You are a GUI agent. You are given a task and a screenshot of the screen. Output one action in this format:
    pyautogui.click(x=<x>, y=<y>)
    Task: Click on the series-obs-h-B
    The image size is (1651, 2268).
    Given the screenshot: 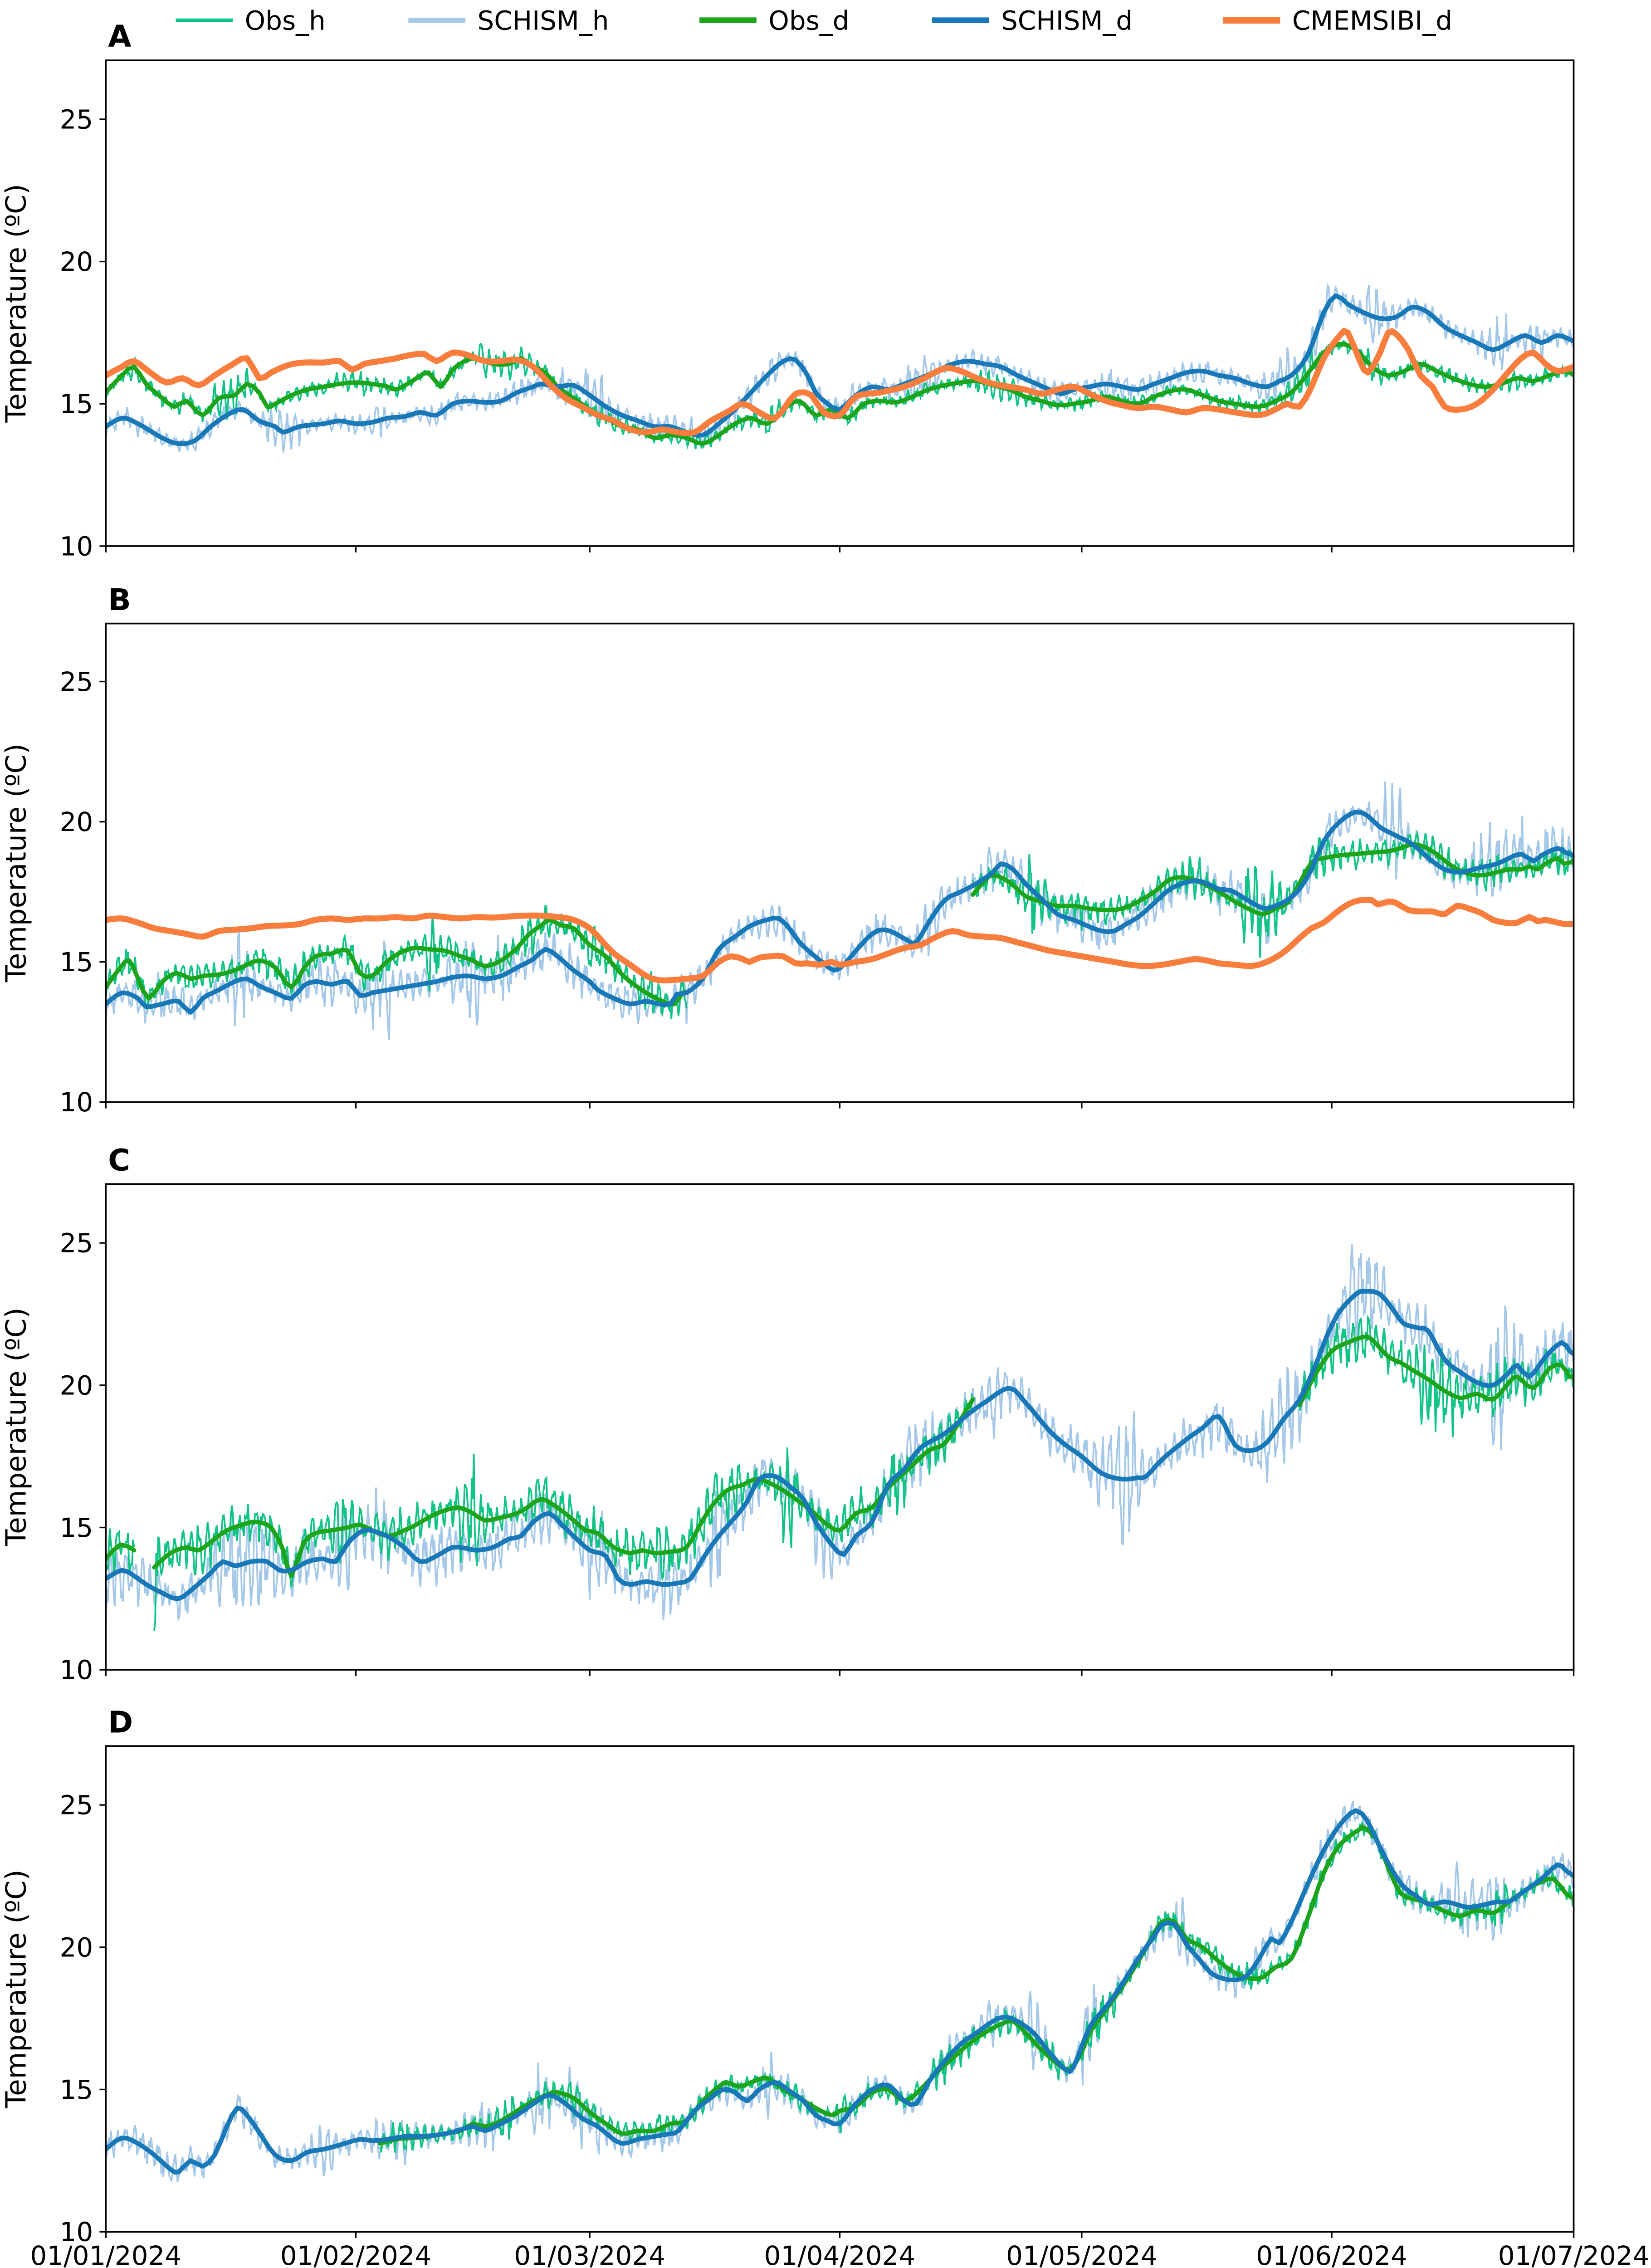 What is the action you would take?
    pyautogui.click(x=397, y=962)
    